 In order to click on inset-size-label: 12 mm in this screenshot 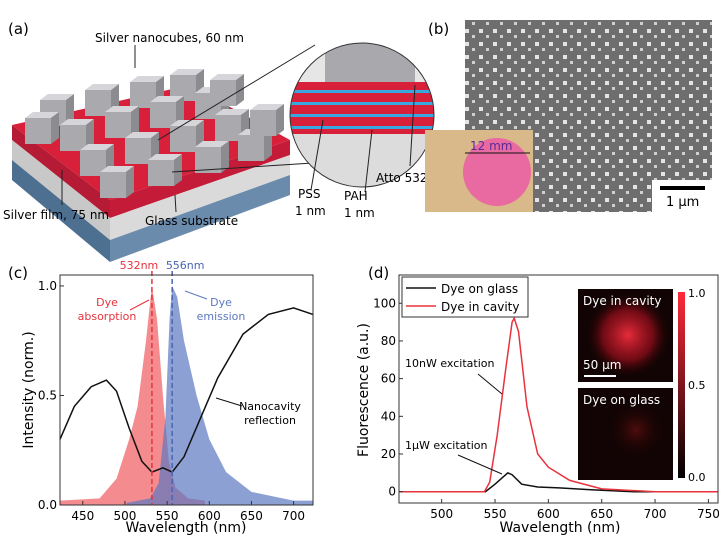, I will do `click(491, 146)`.